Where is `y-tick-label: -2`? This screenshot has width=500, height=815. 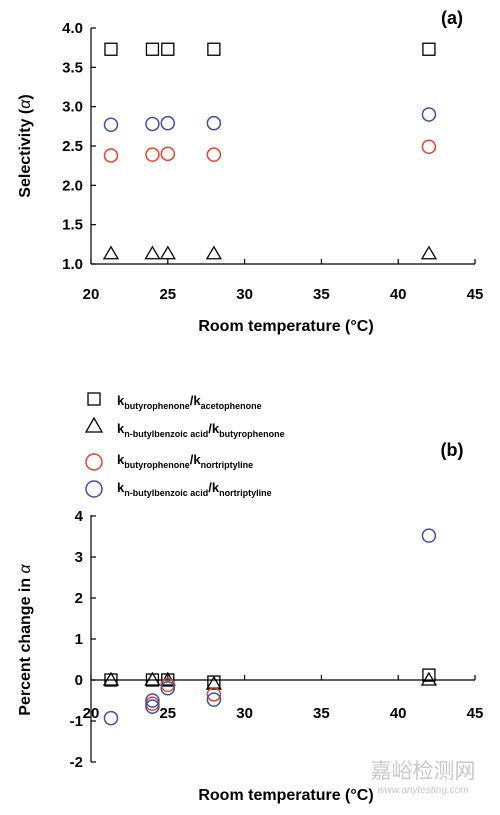
y-tick-label: -2 is located at coordinates (76, 762).